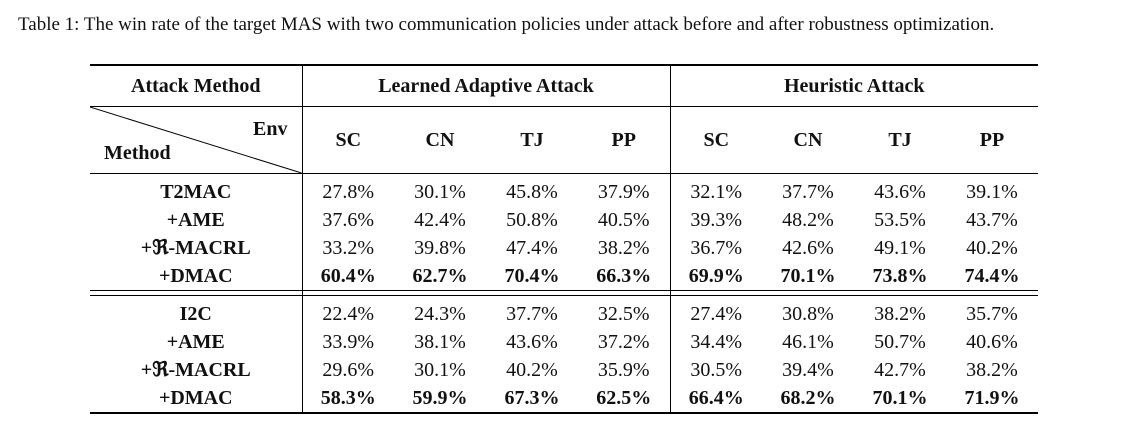 This screenshot has height=422, width=1131. Describe the element at coordinates (196, 311) in the screenshot. I see `method-name: I2C` at that location.